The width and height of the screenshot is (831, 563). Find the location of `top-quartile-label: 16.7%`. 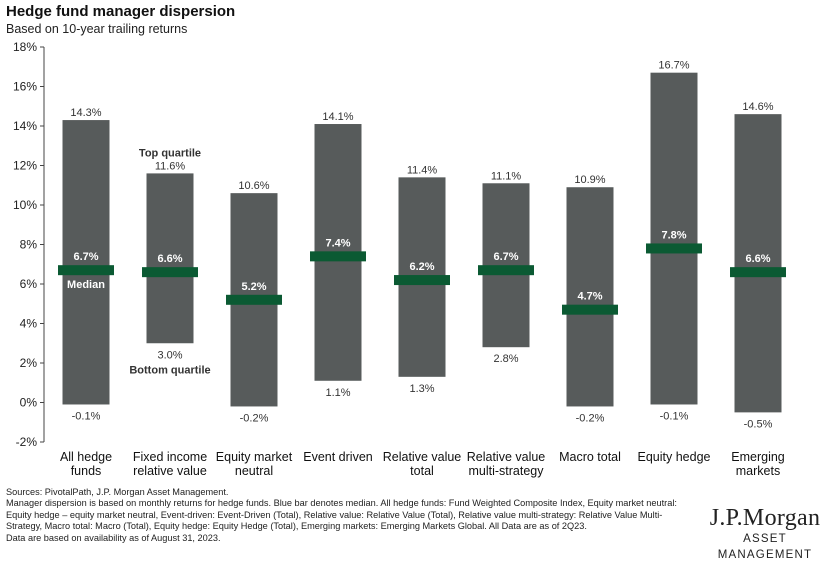

top-quartile-label: 16.7% is located at coordinates (673, 66).